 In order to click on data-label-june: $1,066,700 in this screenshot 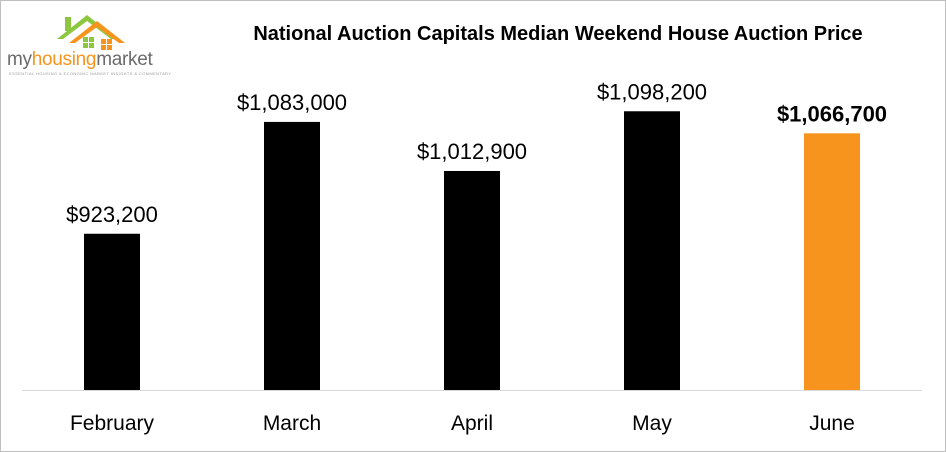, I will do `click(832, 113)`.